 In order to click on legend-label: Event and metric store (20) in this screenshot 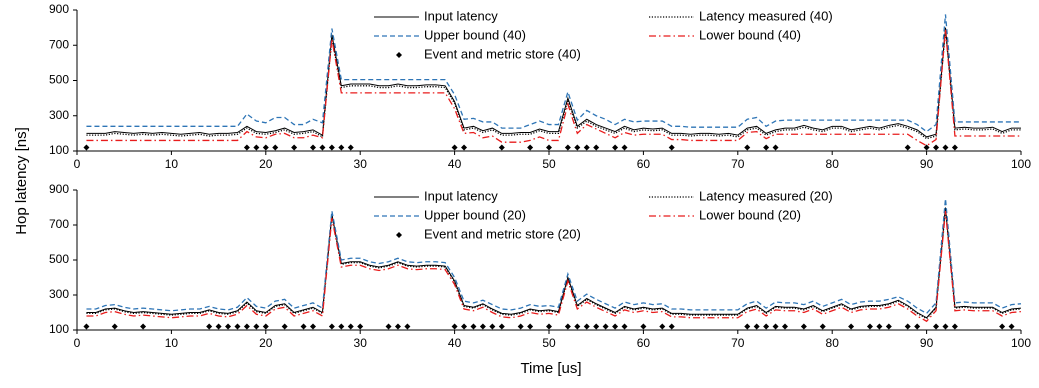, I will do `click(502, 233)`.